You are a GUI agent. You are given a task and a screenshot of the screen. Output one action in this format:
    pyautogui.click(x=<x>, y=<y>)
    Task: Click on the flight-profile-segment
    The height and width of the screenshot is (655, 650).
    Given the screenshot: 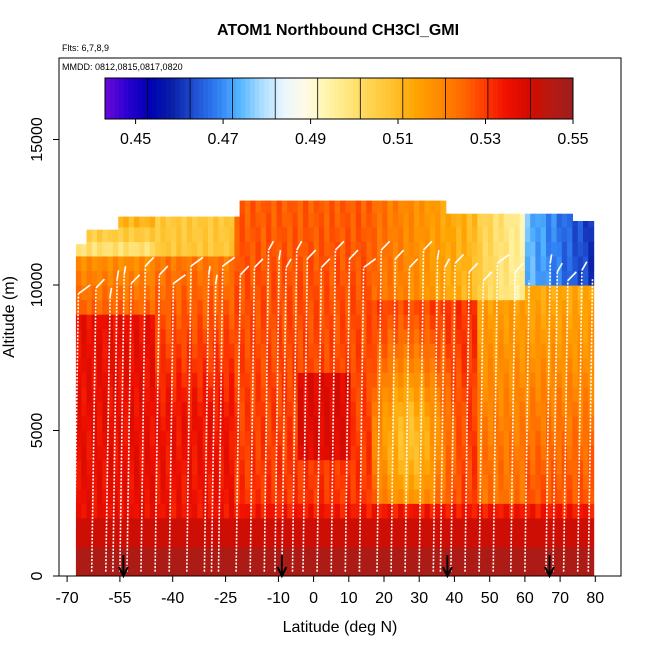 What is the action you would take?
    pyautogui.click(x=252, y=419)
    